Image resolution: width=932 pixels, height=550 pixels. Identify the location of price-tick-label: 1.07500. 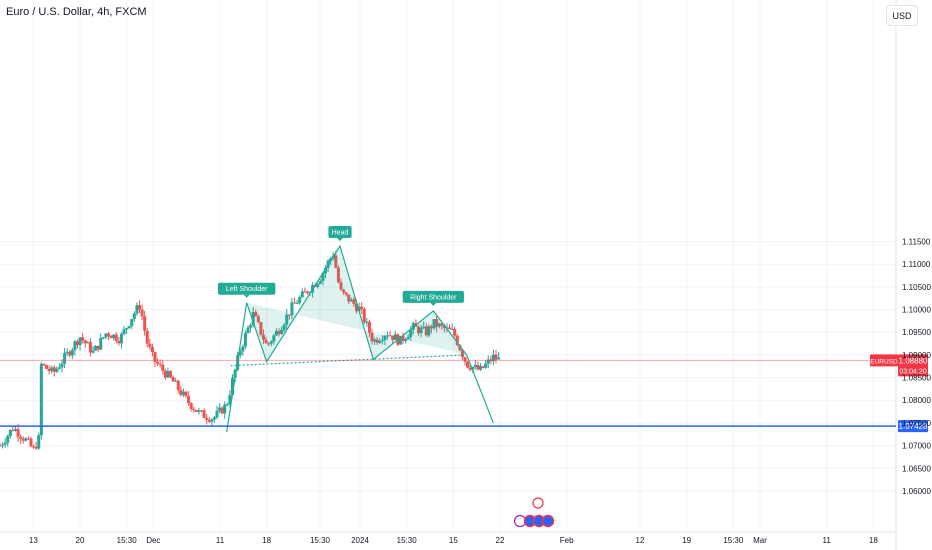
(916, 423).